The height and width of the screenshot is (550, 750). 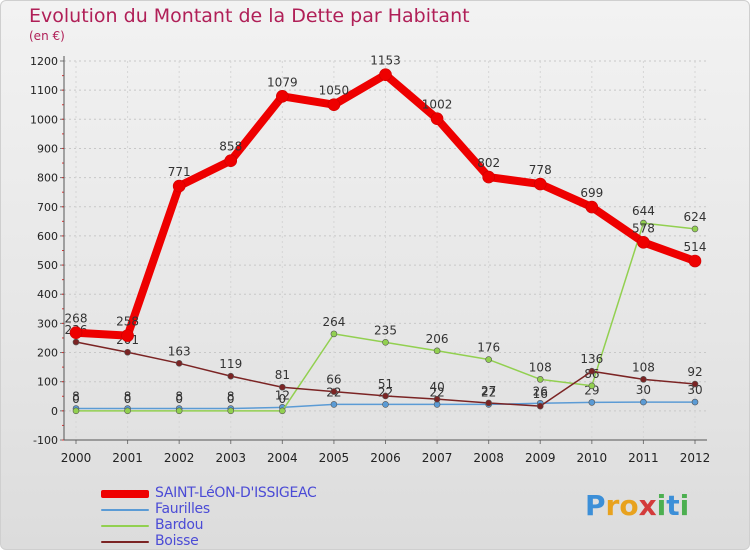 I want to click on x-tick-label: 2001, so click(x=127, y=458).